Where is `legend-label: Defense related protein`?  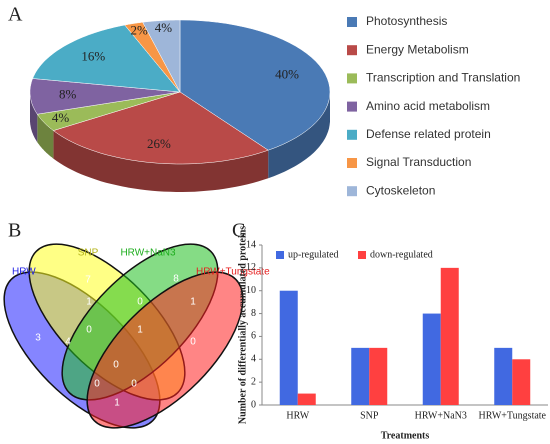 legend-label: Defense related protein is located at coordinates (428, 134).